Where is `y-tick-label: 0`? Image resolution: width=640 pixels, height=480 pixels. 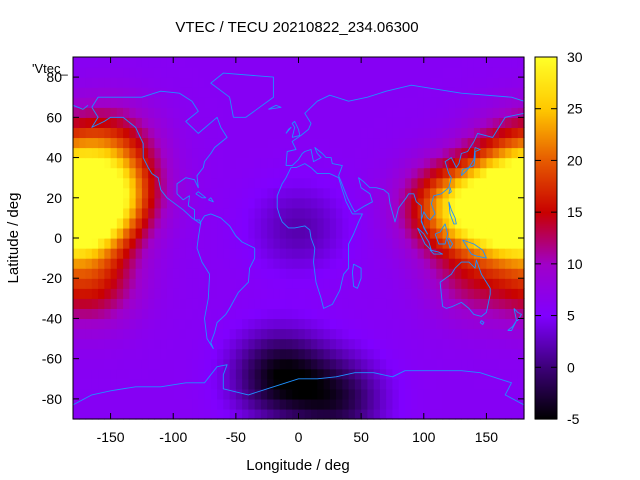
y-tick-label: 0 is located at coordinates (58, 238).